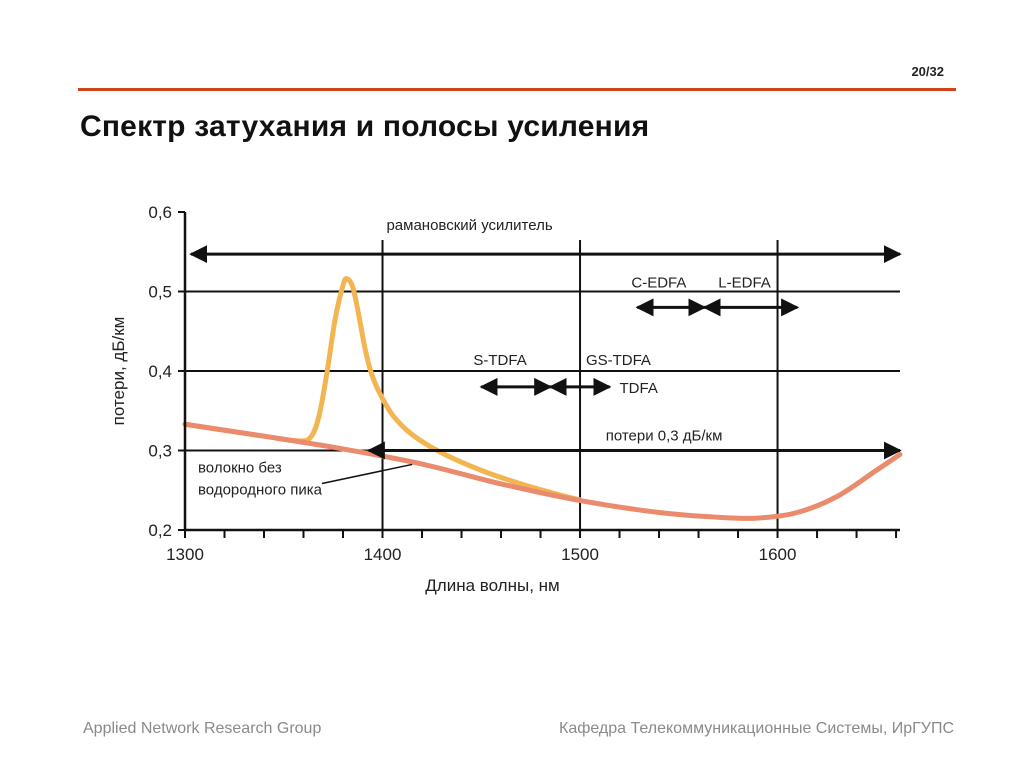  What do you see at coordinates (160, 530) in the screenshot?
I see `y-tick-label: 0,2` at bounding box center [160, 530].